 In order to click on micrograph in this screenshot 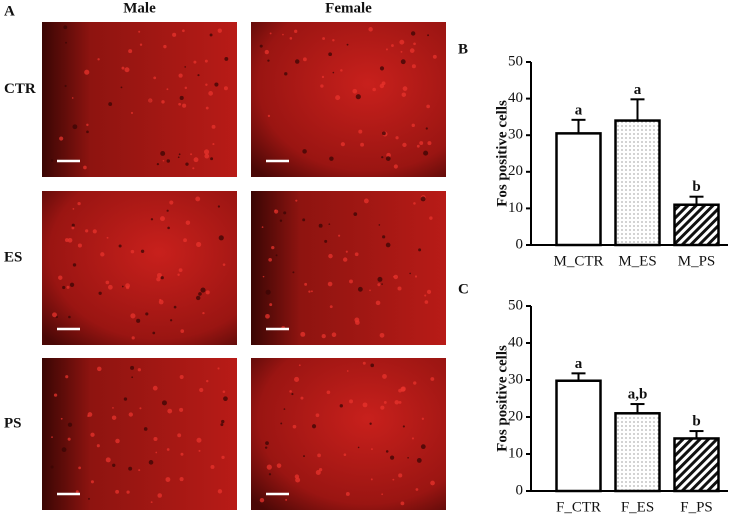, I will do `click(348, 99)`.